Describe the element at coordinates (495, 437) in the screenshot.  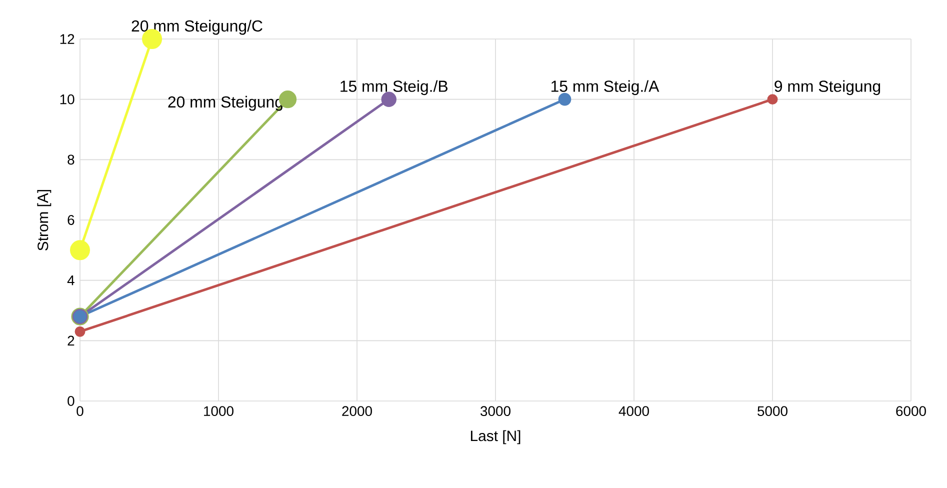
I see `x-axis-title: Last [N]` at that location.